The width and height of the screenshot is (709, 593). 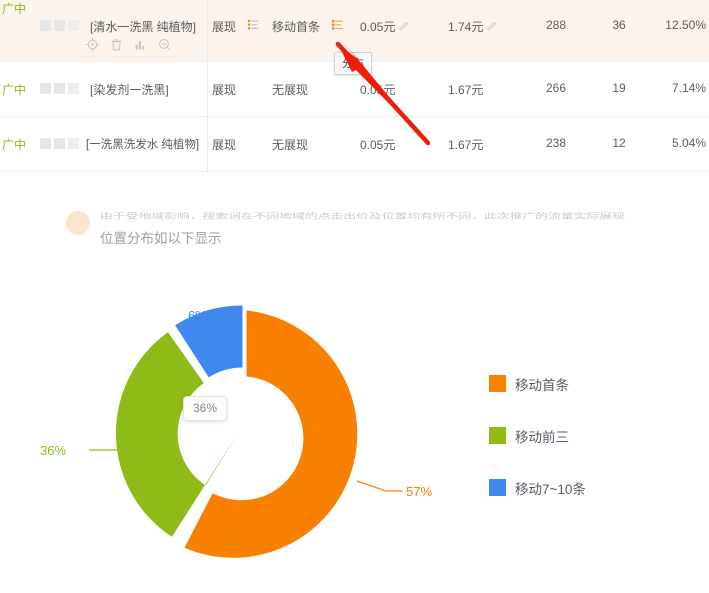 What do you see at coordinates (143, 27) in the screenshot?
I see `cell-keyword: [清水一洗黑 纯植物]` at bounding box center [143, 27].